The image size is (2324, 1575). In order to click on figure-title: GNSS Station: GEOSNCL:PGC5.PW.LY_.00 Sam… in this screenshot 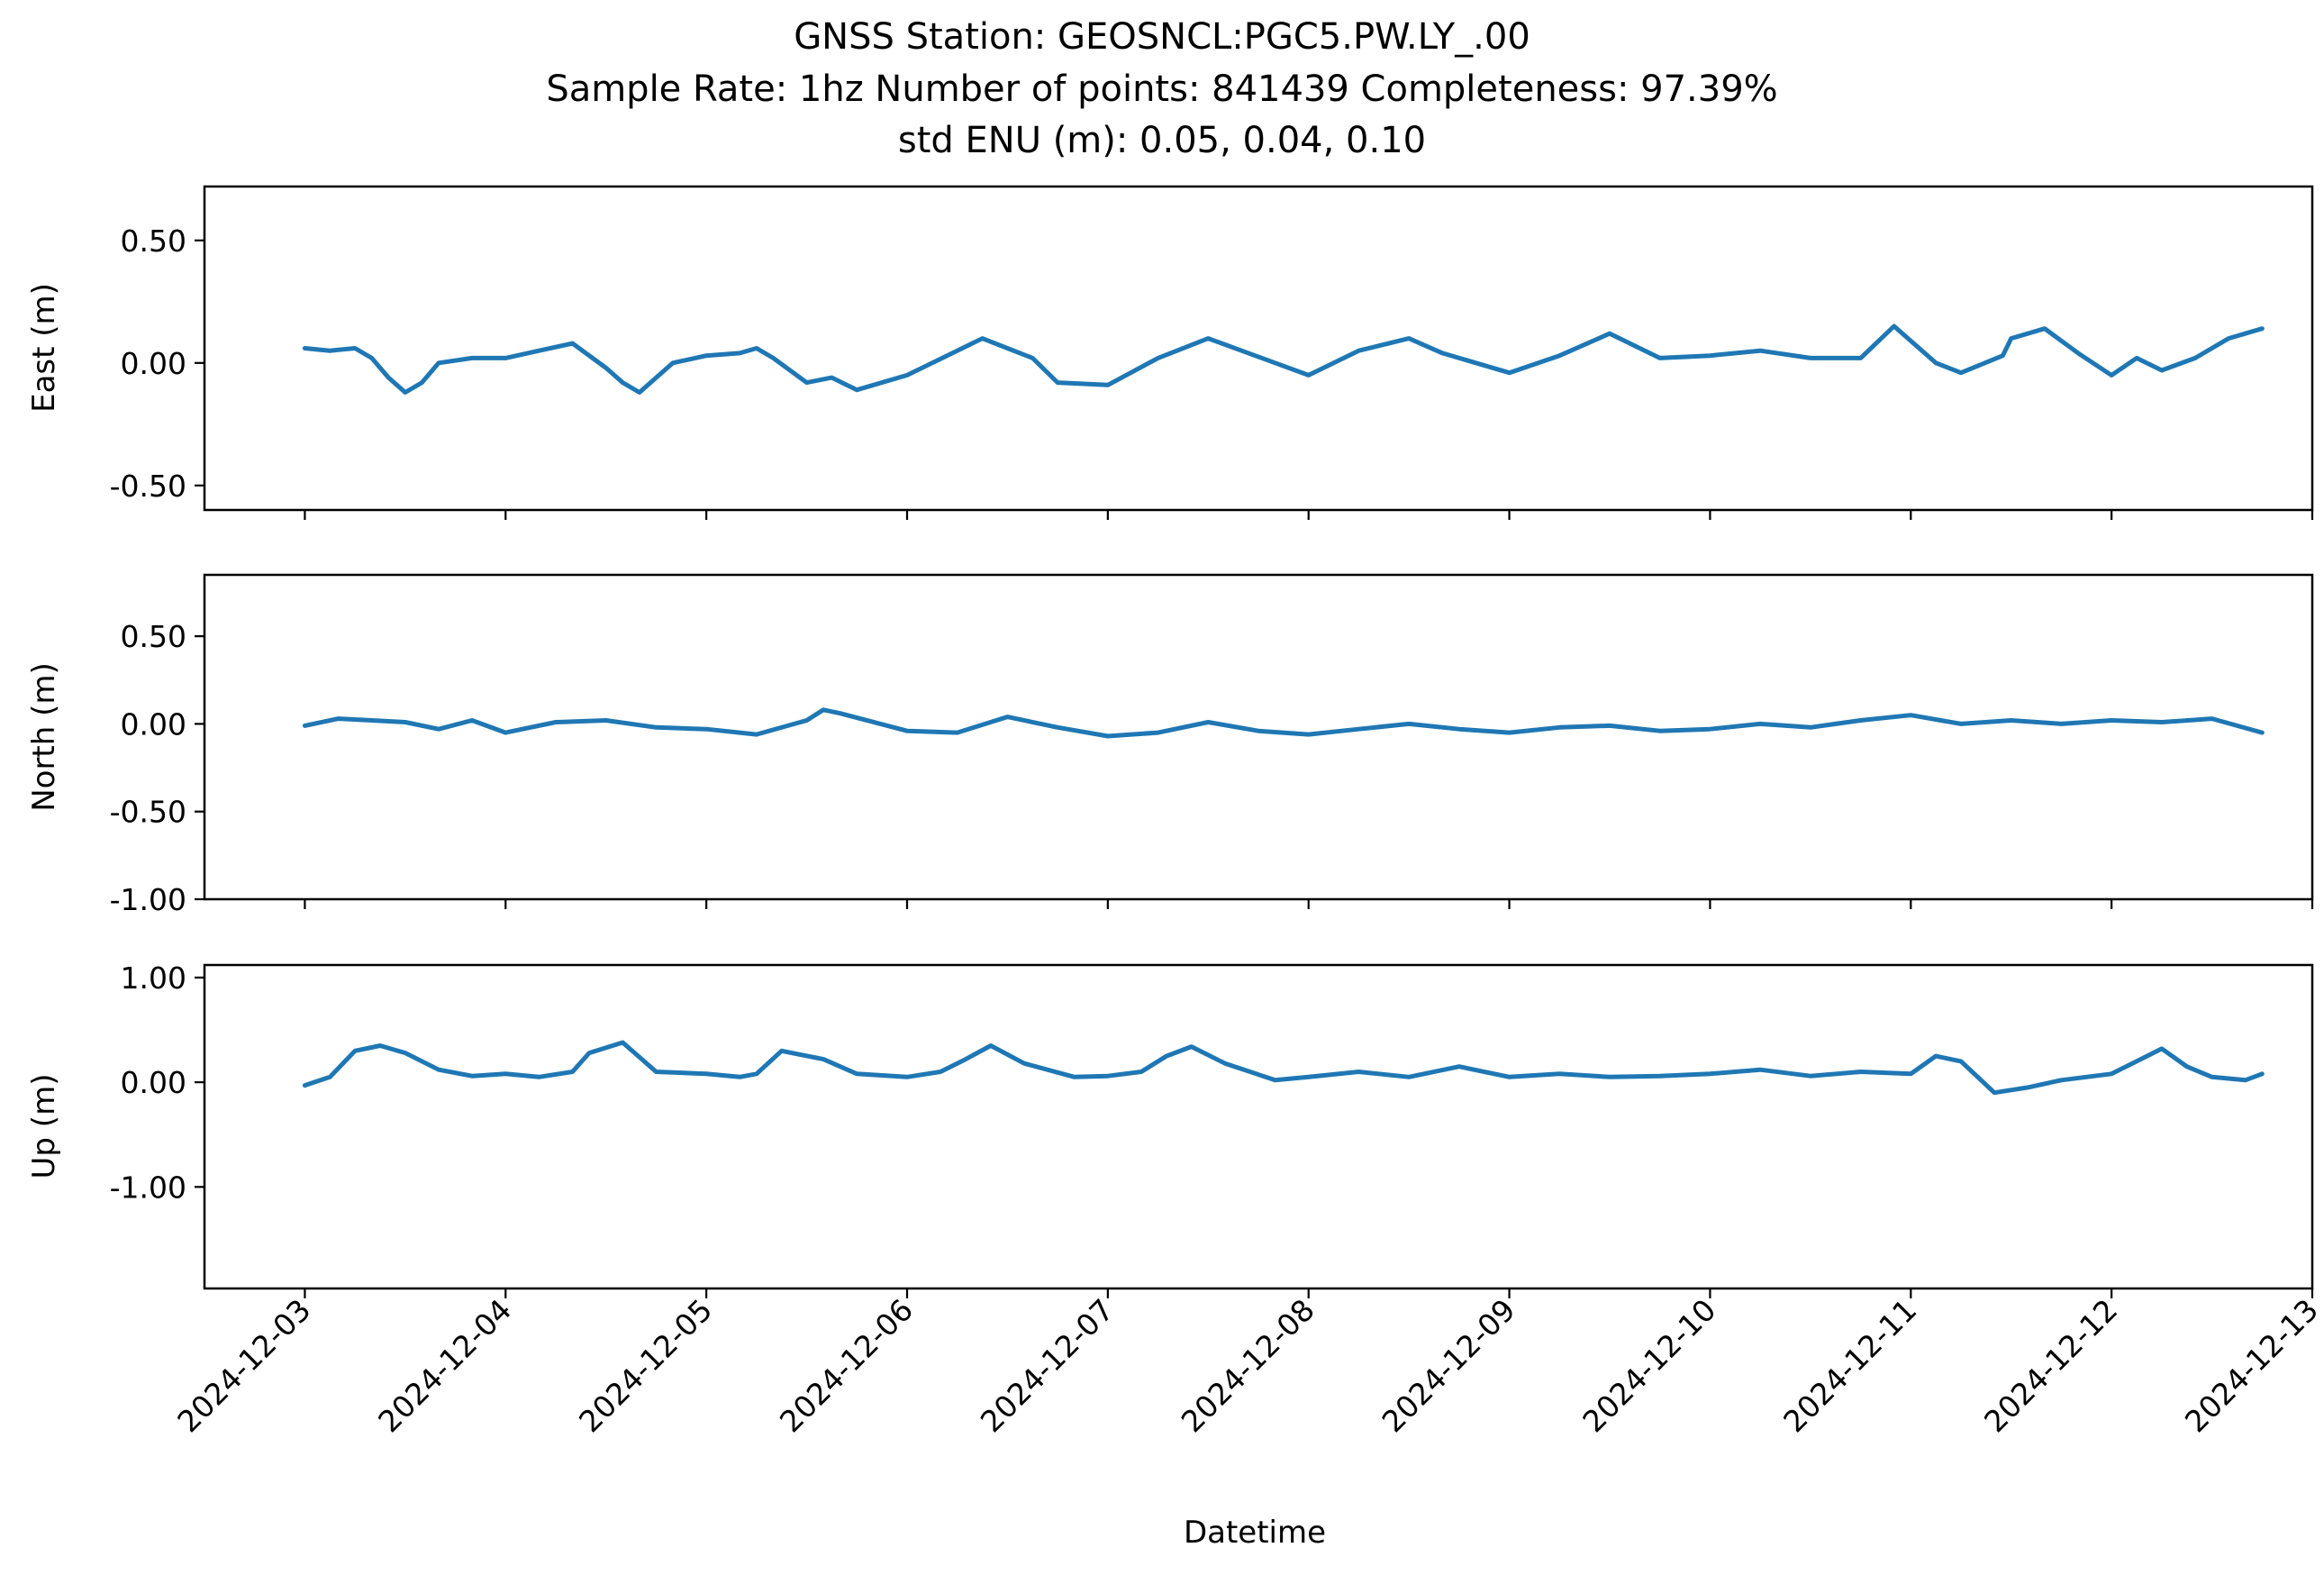, I will do `click(1161, 88)`.